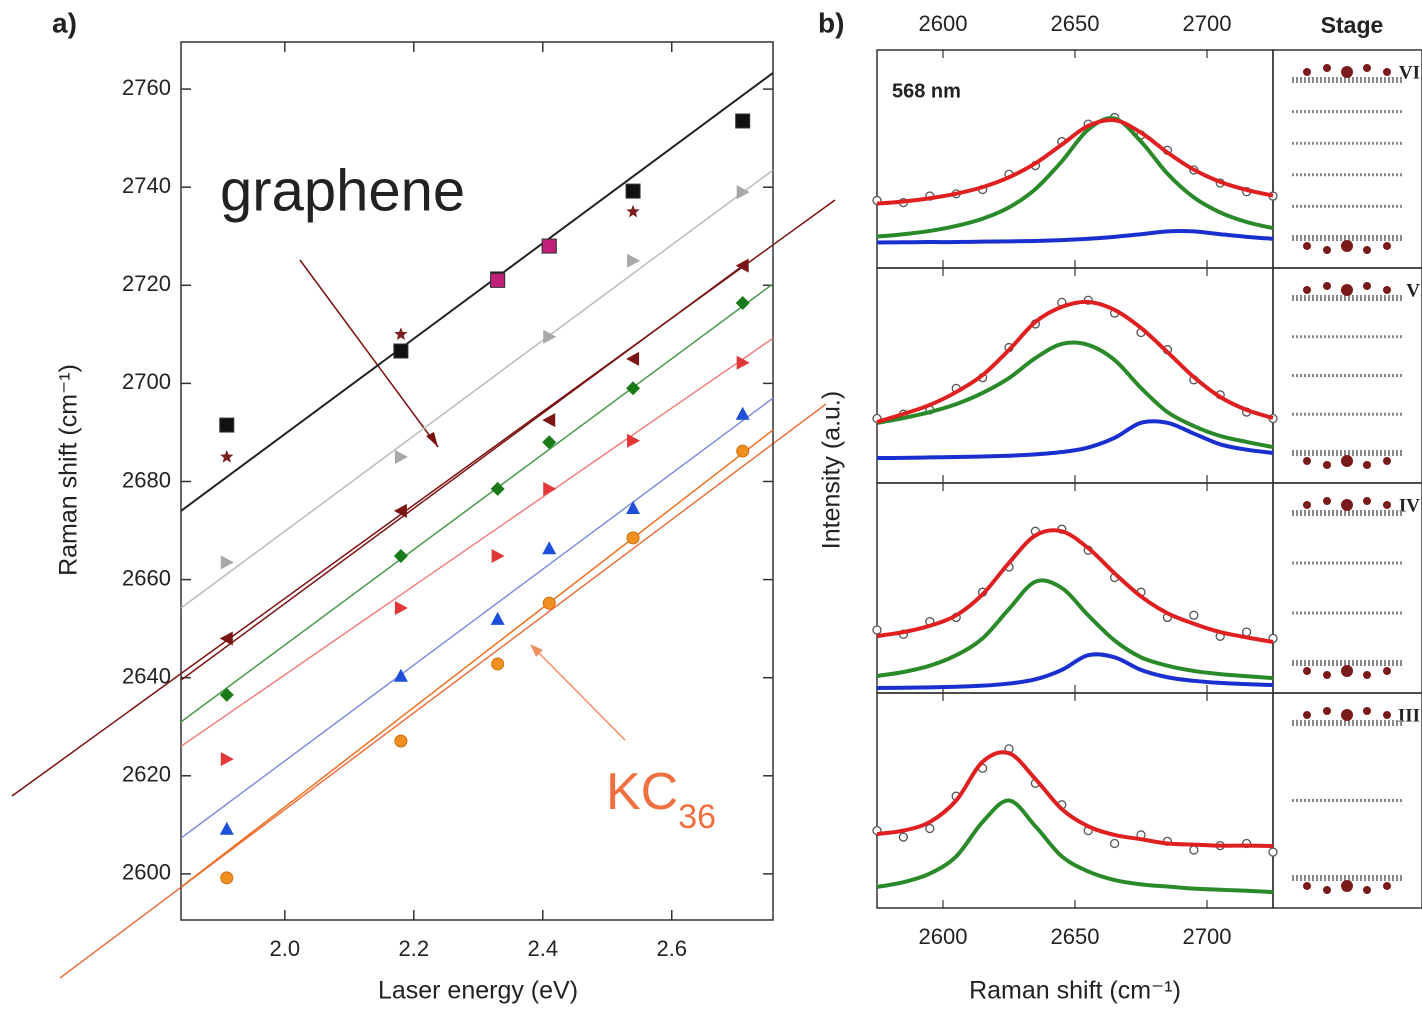 Image resolution: width=1422 pixels, height=1010 pixels. I want to click on x-tick-label: 2.6, so click(671, 948).